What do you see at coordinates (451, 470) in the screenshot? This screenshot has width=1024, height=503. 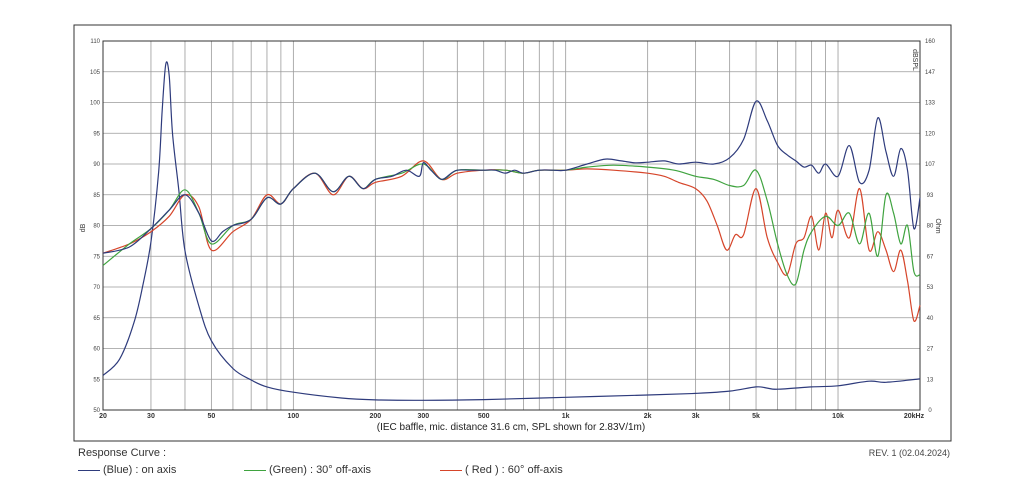 I see `legend-swatch-red` at bounding box center [451, 470].